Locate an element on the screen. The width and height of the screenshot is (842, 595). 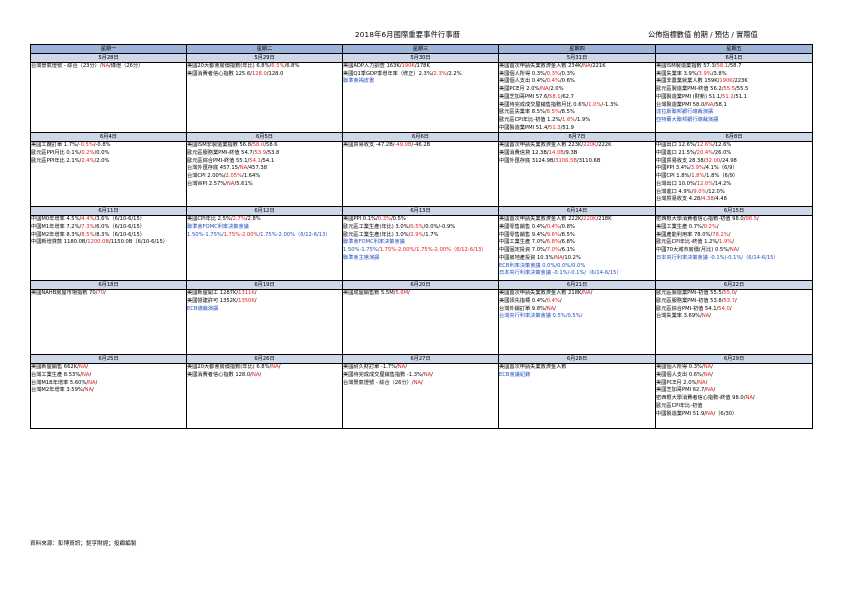
event-item: 台灣CPI 2.00%/2.05%/1.64% is located at coordinates (265, 177).